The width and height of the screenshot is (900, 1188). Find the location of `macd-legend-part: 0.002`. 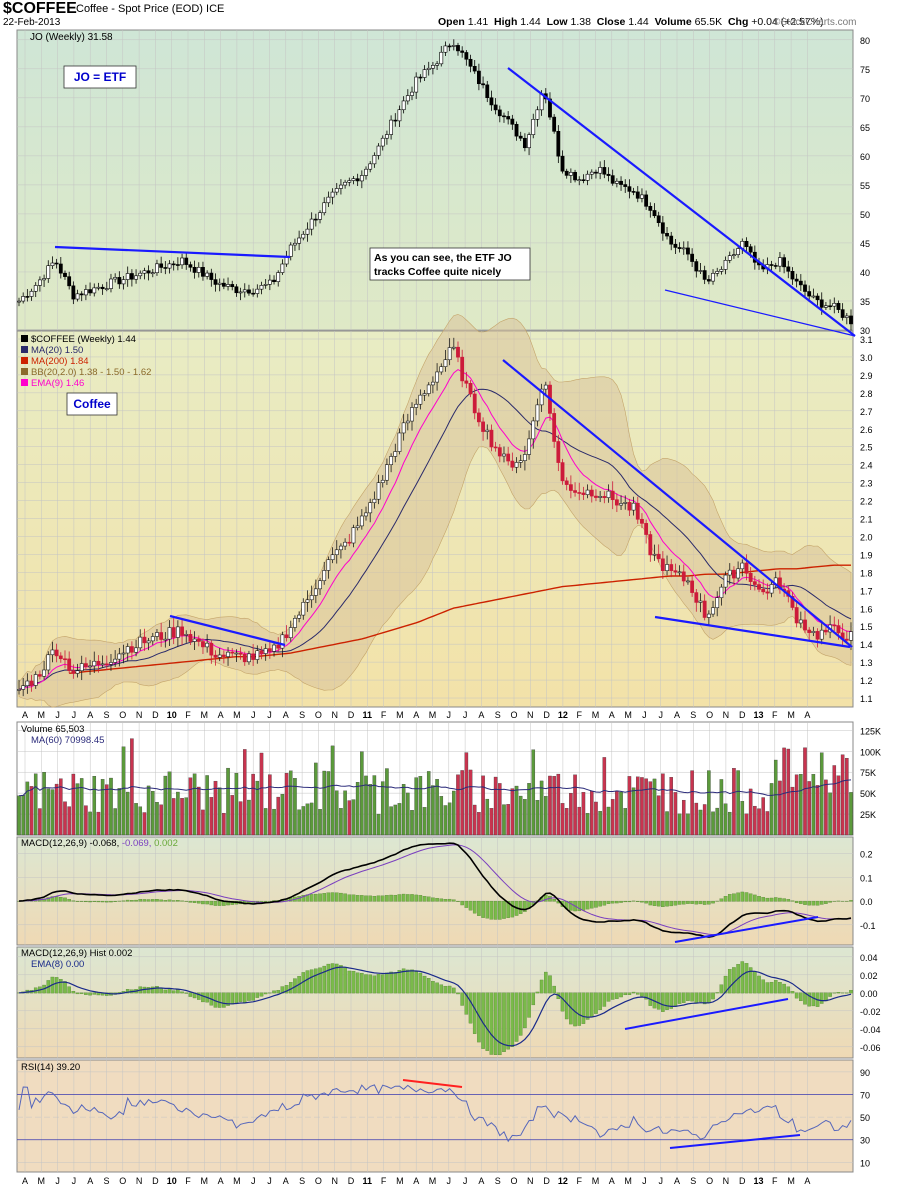

macd-legend-part: 0.002 is located at coordinates (164, 843).